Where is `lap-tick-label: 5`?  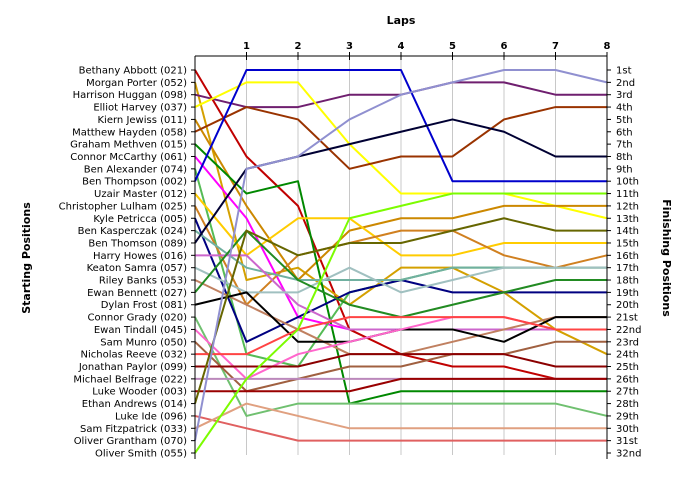
lap-tick-label: 5 is located at coordinates (452, 46).